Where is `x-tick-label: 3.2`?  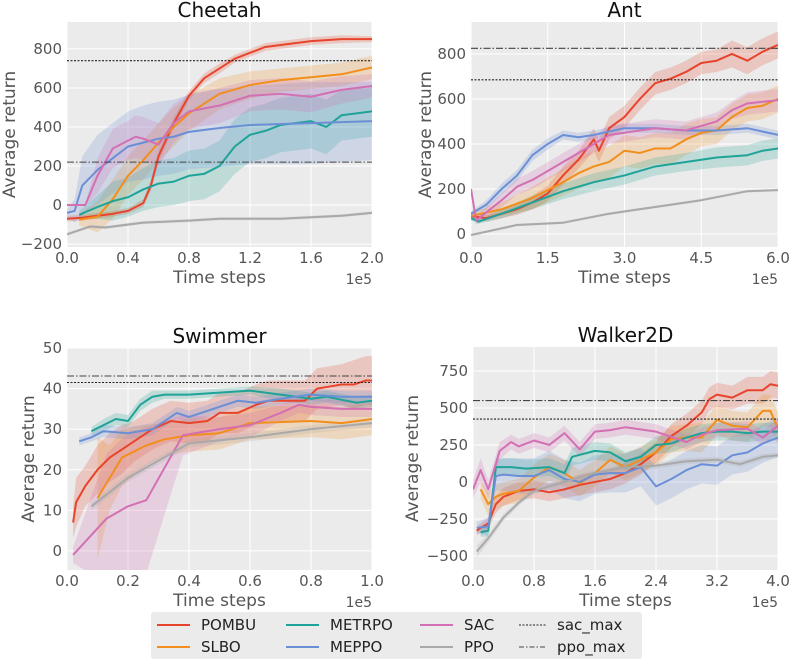
x-tick-label: 3.2 is located at coordinates (717, 581).